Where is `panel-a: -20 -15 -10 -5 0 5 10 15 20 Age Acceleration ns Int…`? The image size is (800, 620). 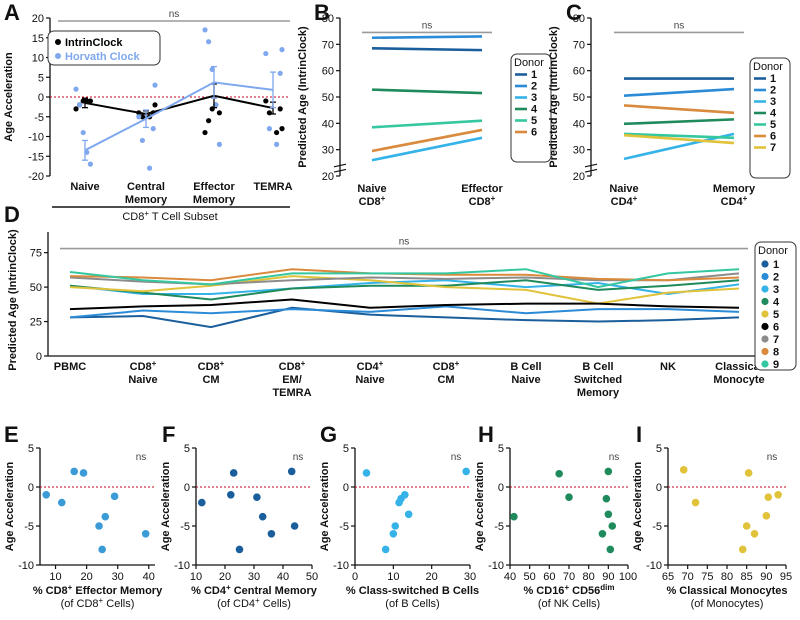
panel-a: -20 -15 -10 -5 0 5 10 15 20 Age Acceleration ns Int… is located at coordinates (148, 116).